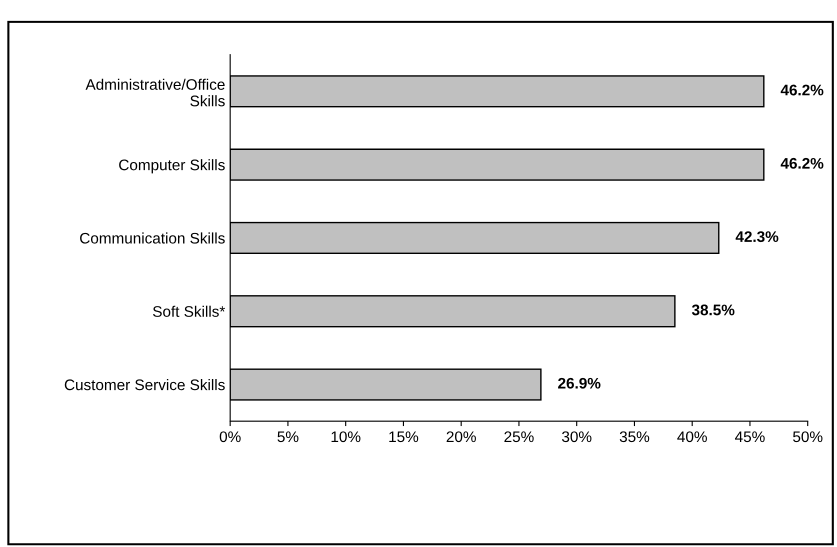 This screenshot has height=547, width=837. What do you see at coordinates (579, 383) in the screenshot?
I see `data-label: 26.9%` at bounding box center [579, 383].